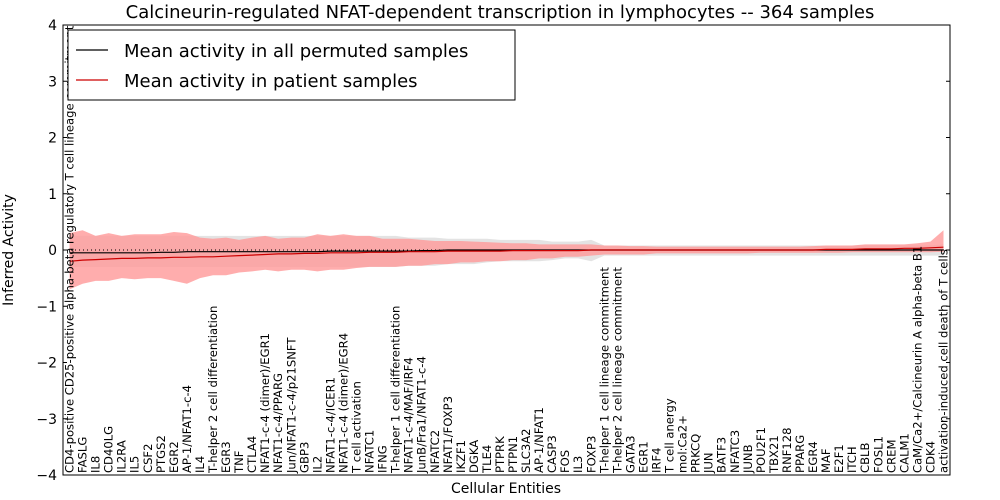 This screenshot has width=1000, height=500. What do you see at coordinates (161, 454) in the screenshot?
I see `category-label: PTGS2` at bounding box center [161, 454].